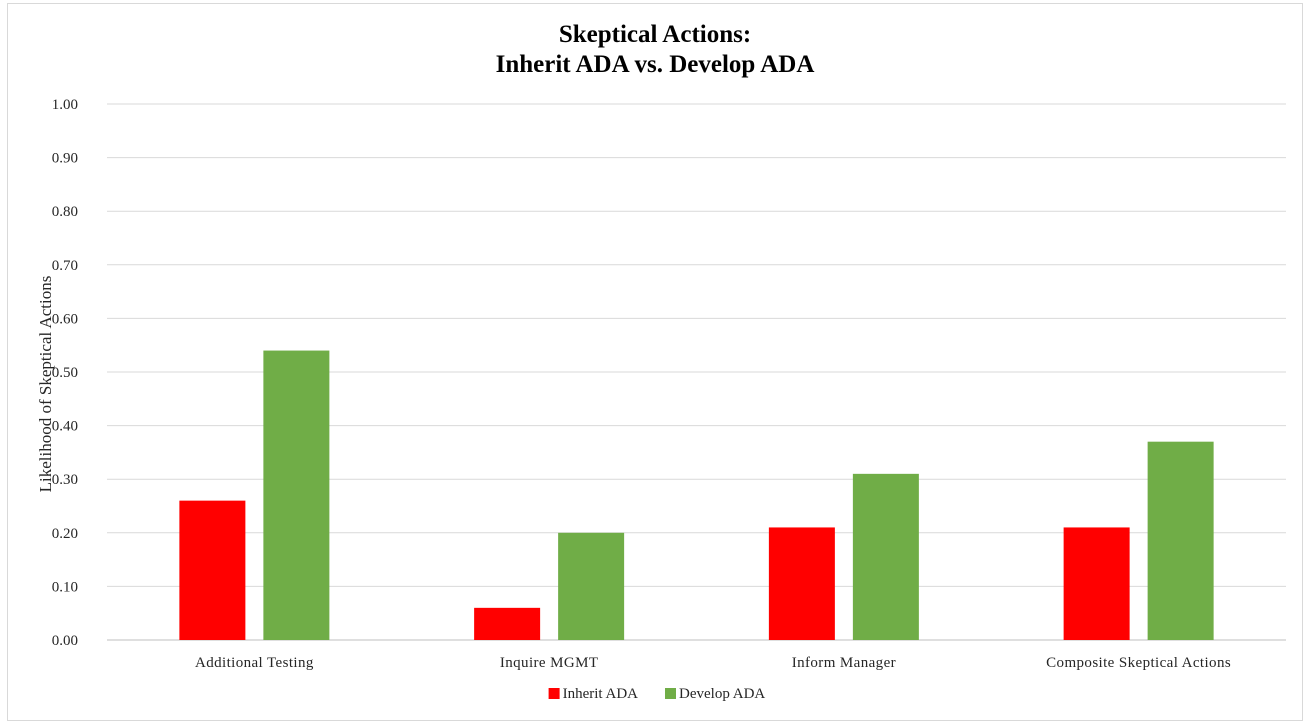 This screenshot has height=726, width=1310. Describe the element at coordinates (549, 663) in the screenshot. I see `x-tick-label: Inquire MGMT` at that location.